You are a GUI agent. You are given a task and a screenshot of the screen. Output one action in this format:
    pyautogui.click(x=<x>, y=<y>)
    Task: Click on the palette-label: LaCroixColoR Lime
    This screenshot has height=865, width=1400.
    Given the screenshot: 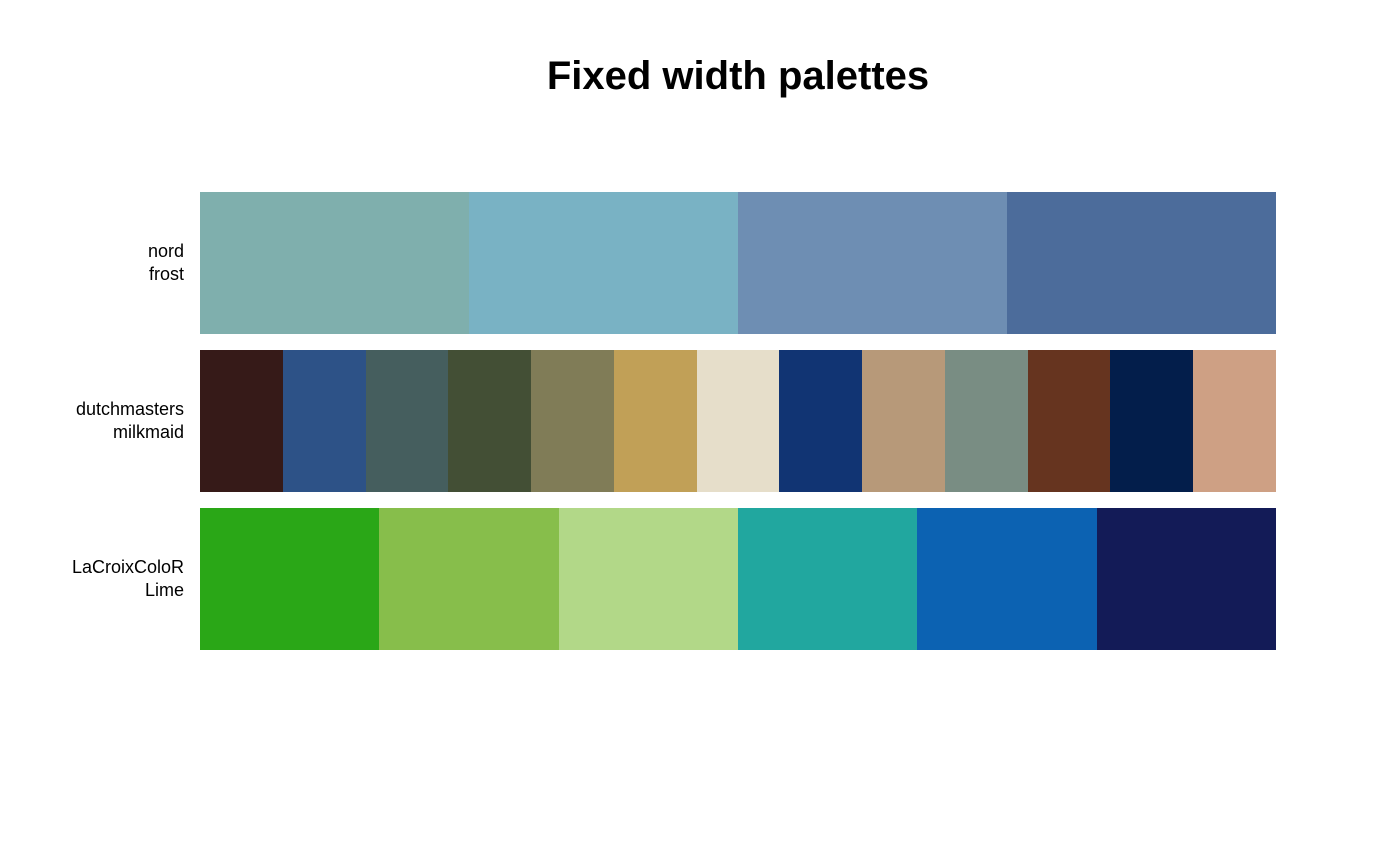 What is the action you would take?
    pyautogui.click(x=92, y=579)
    